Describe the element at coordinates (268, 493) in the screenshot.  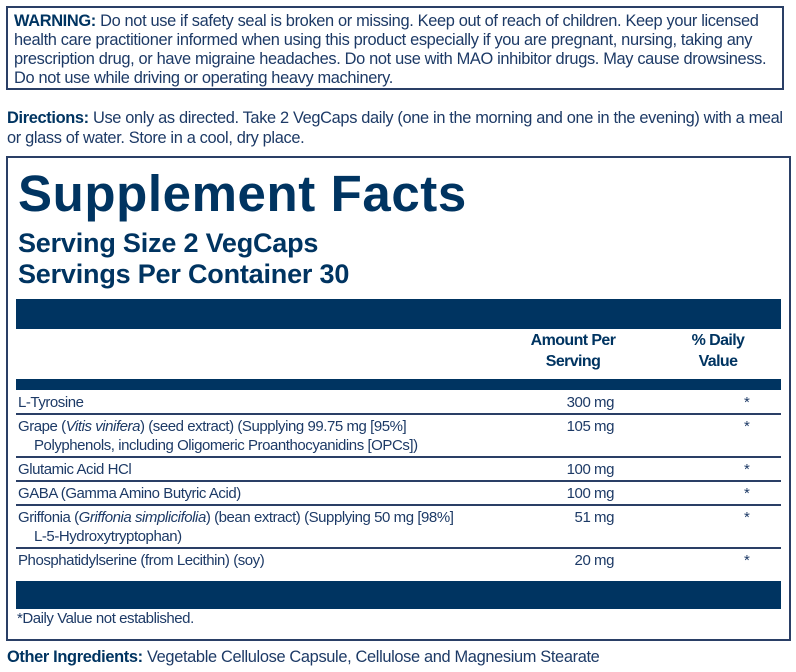
I see `ingredient-name: GABA (Gamma Amino Butyric Acid)` at that location.